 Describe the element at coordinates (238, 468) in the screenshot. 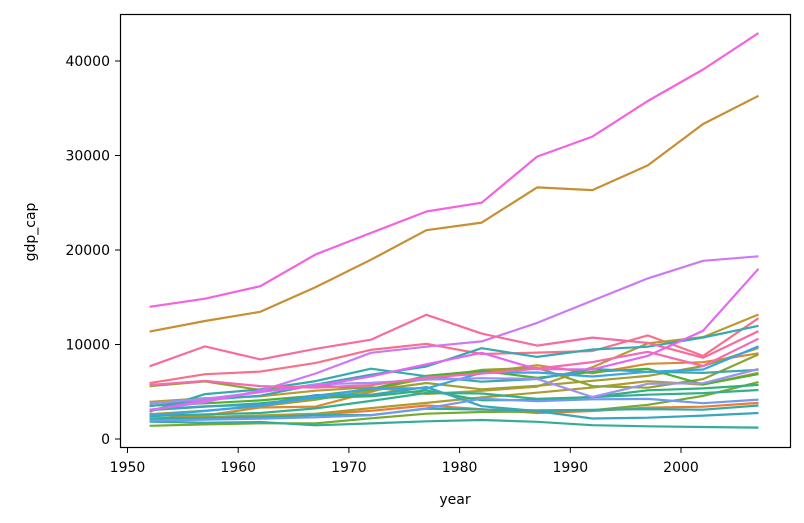

I see `x-tick-label: 1960` at that location.